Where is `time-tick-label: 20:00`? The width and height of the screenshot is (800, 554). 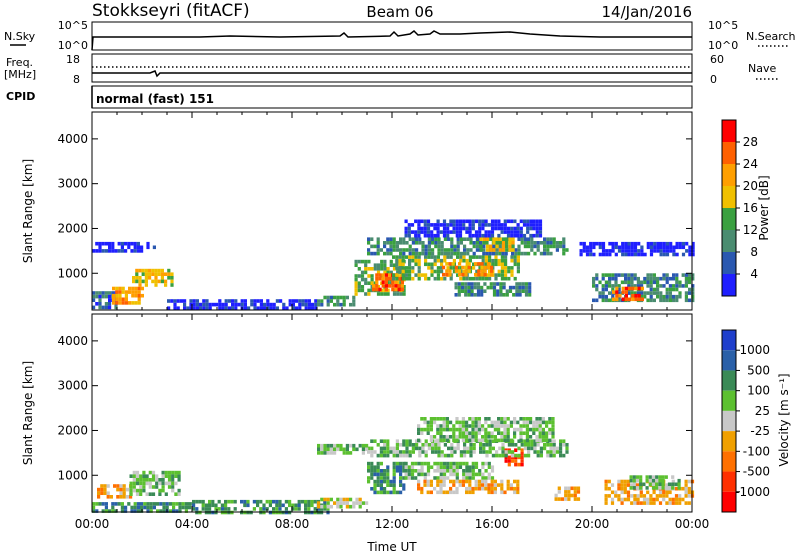
time-tick-label: 20:00 is located at coordinates (592, 524).